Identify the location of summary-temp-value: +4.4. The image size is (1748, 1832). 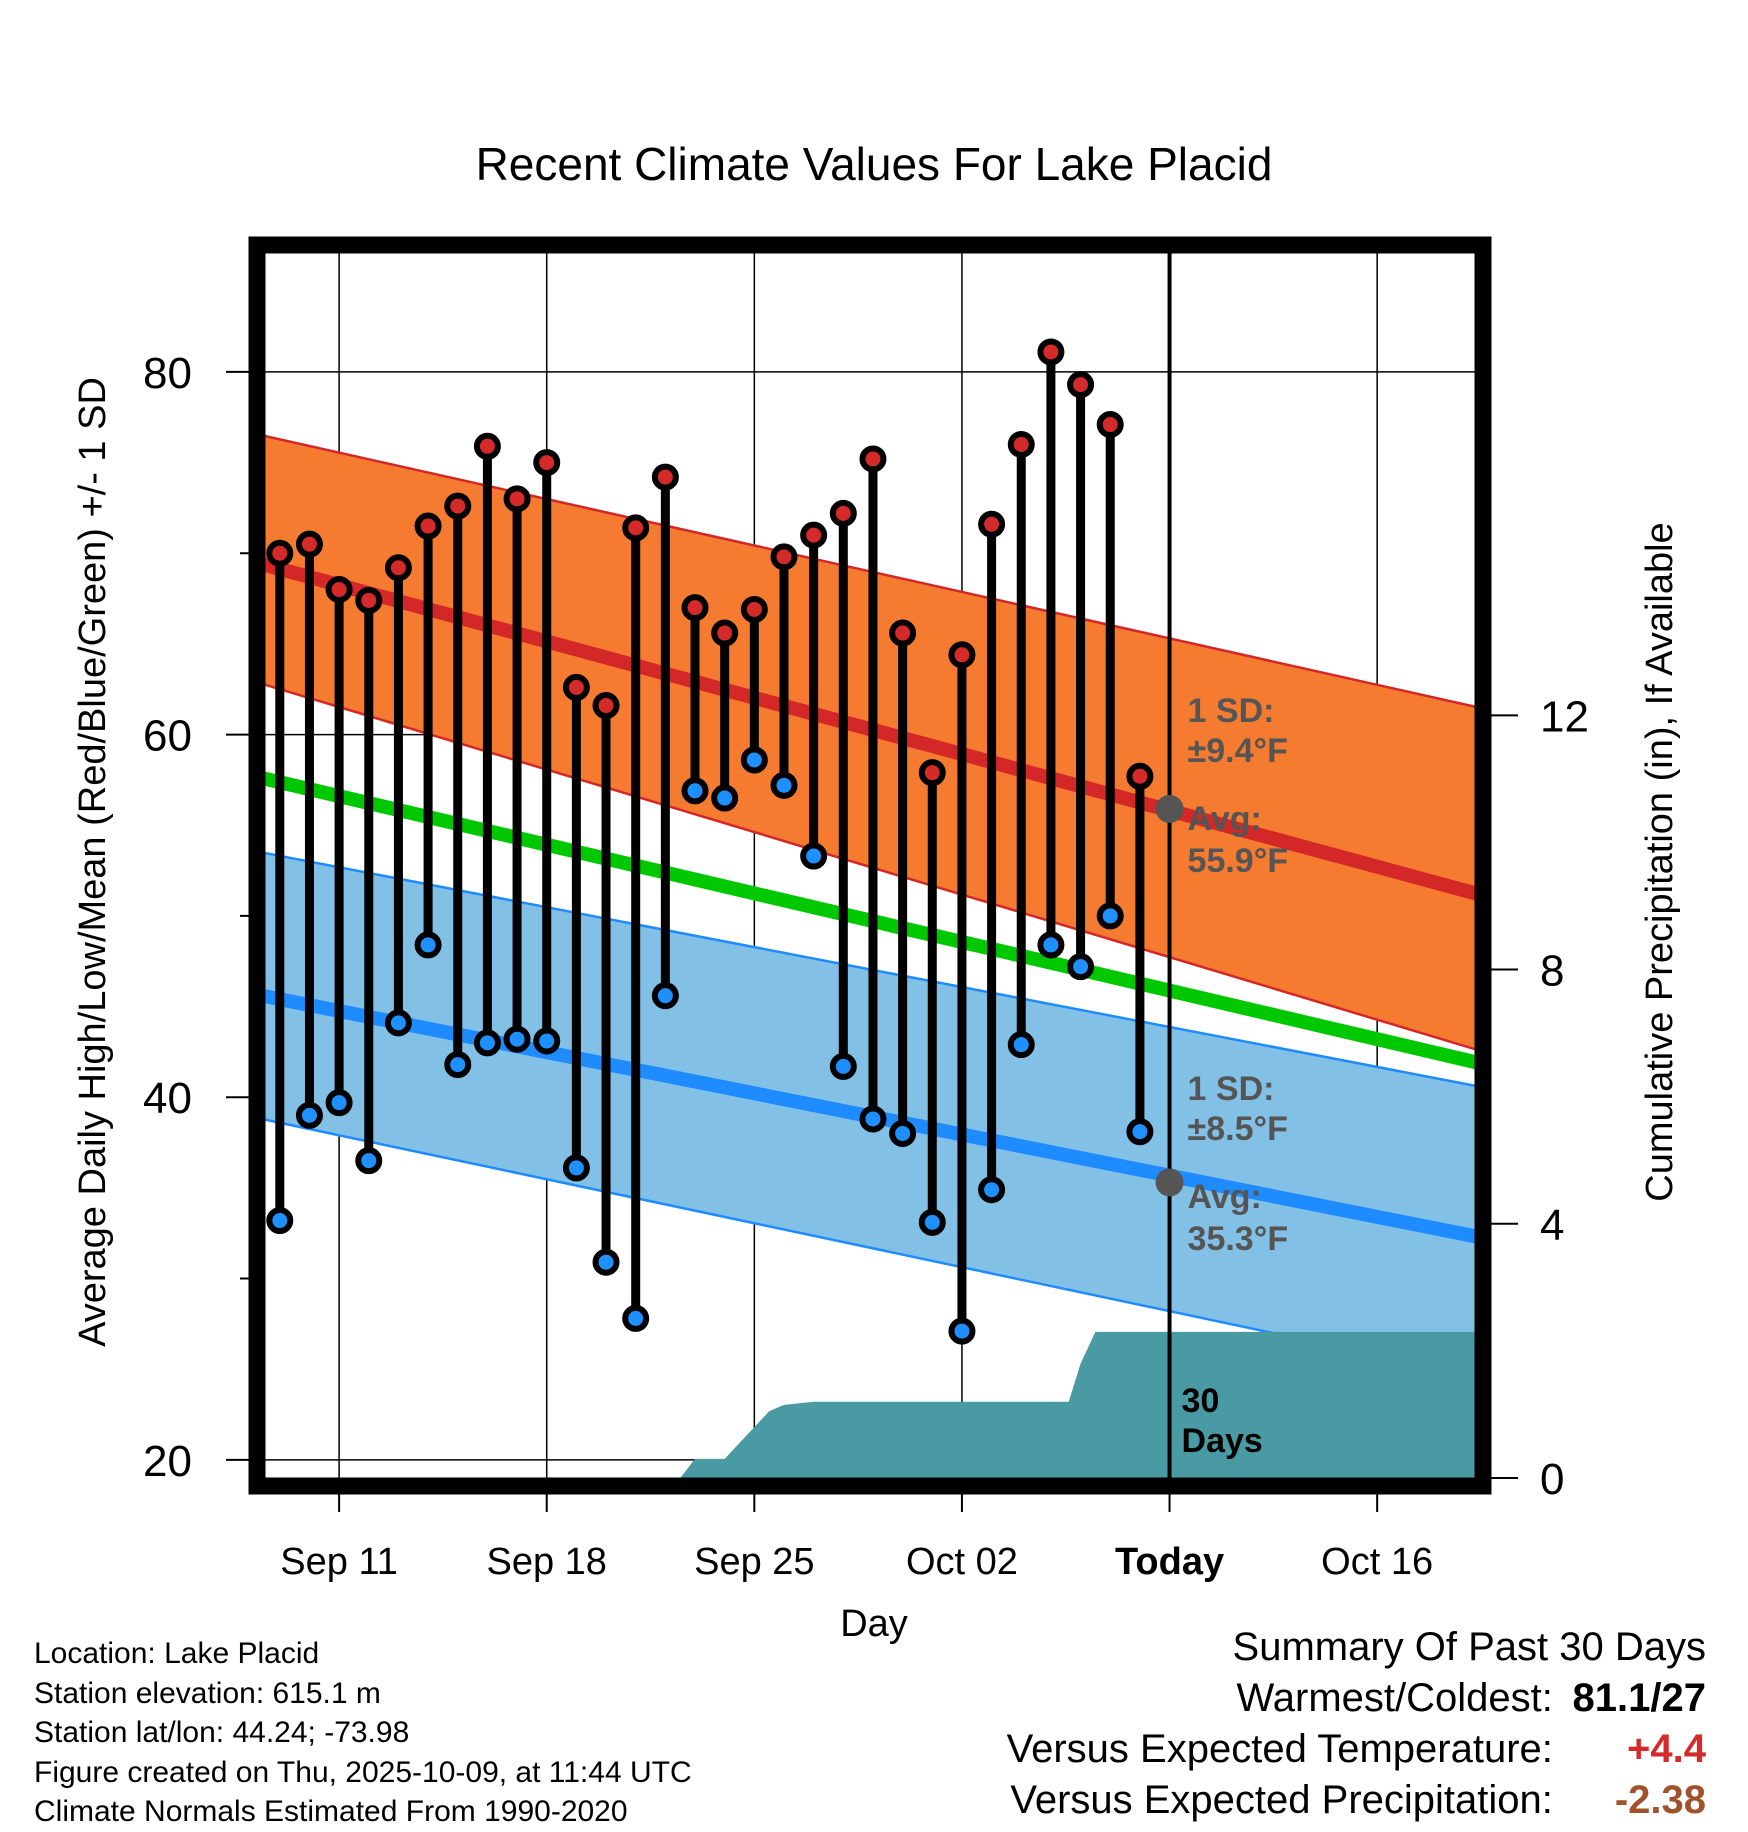
(1666, 1749).